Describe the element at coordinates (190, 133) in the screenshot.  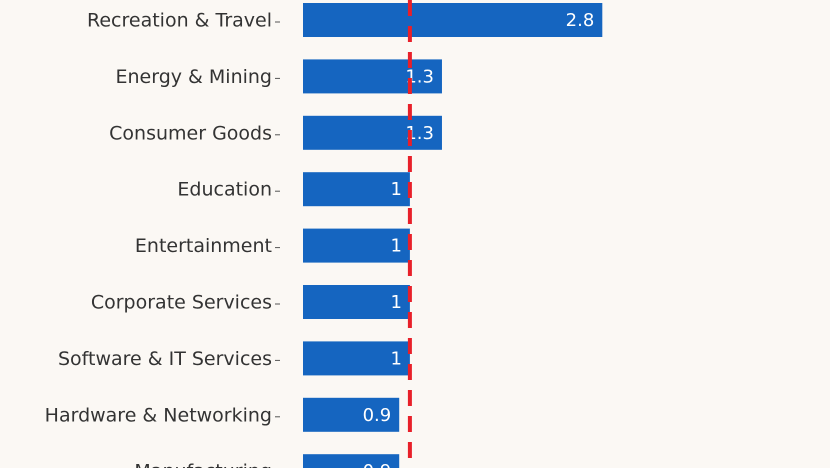
I see `y-tick-label: Consumer Goods` at that location.